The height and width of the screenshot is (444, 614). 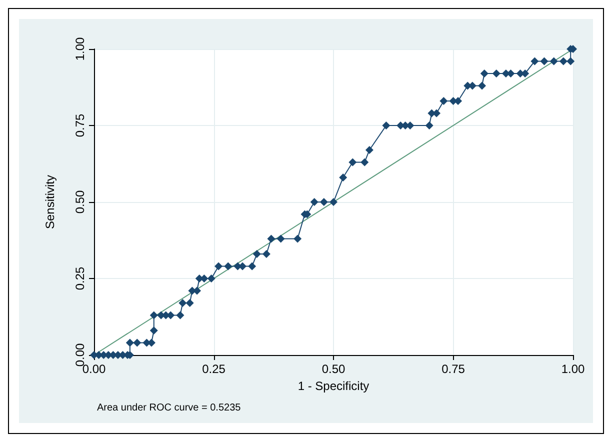 I want to click on y-tick-label: 0.50, so click(x=80, y=202).